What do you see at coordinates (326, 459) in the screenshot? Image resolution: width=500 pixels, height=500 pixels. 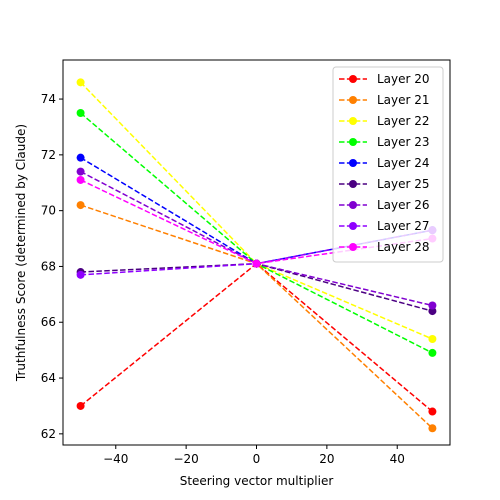 I see `x-tick-label: 20` at bounding box center [326, 459].